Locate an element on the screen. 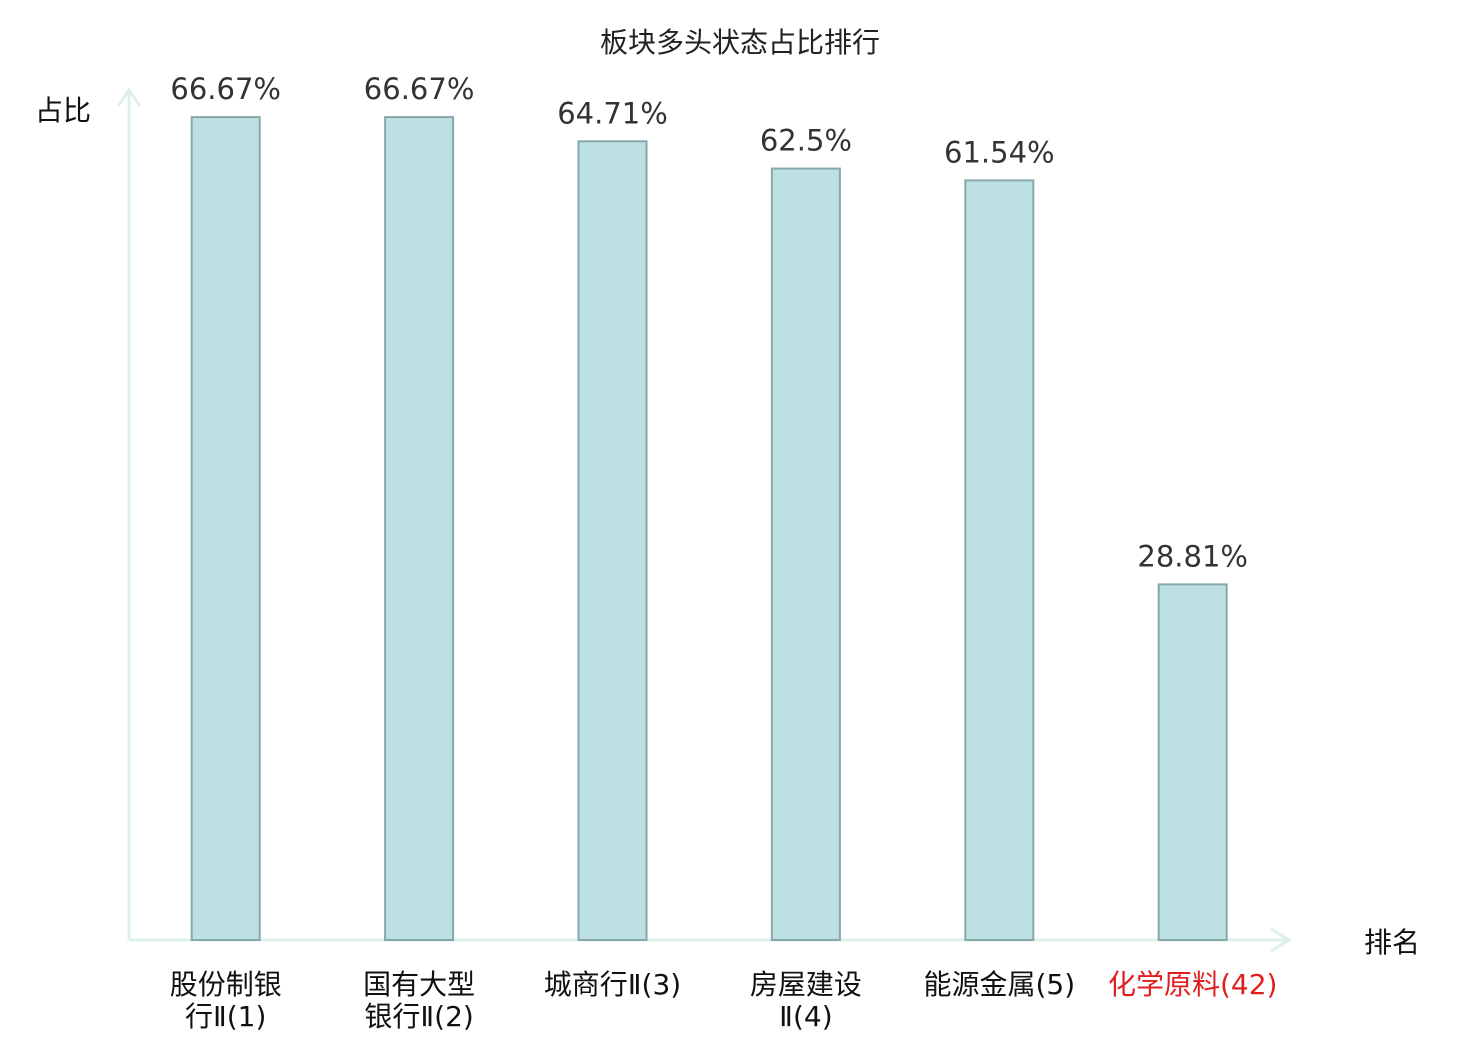  category-label: Ⅱ(4) is located at coordinates (805, 1016).